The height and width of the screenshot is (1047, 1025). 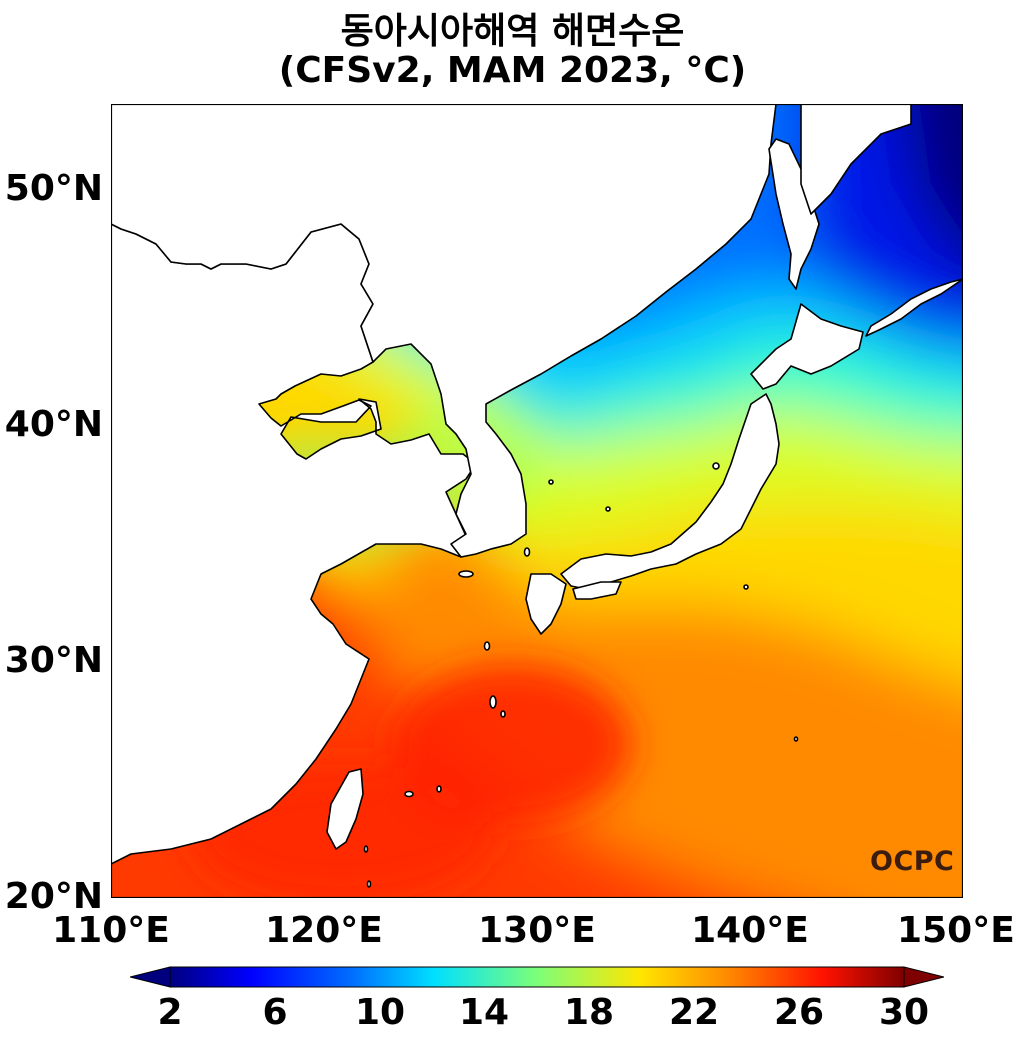 What do you see at coordinates (799, 1012) in the screenshot?
I see `colorbar-tick-26: 26` at bounding box center [799, 1012].